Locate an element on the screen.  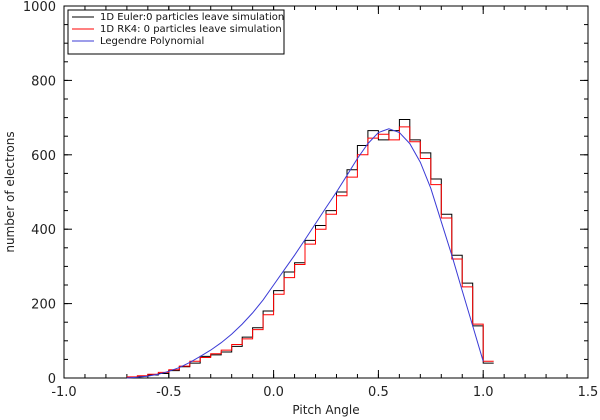
x-tick-label: -1.0 is located at coordinates (63, 392).